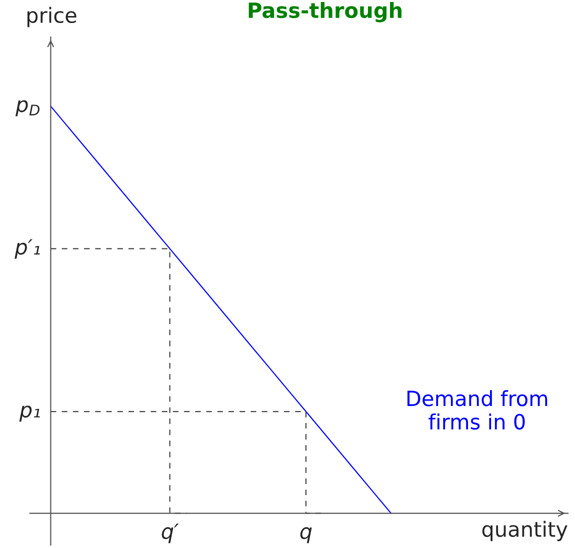 The image size is (575, 548). Describe the element at coordinates (525, 531) in the screenshot. I see `x-axis-title: quantity` at that location.